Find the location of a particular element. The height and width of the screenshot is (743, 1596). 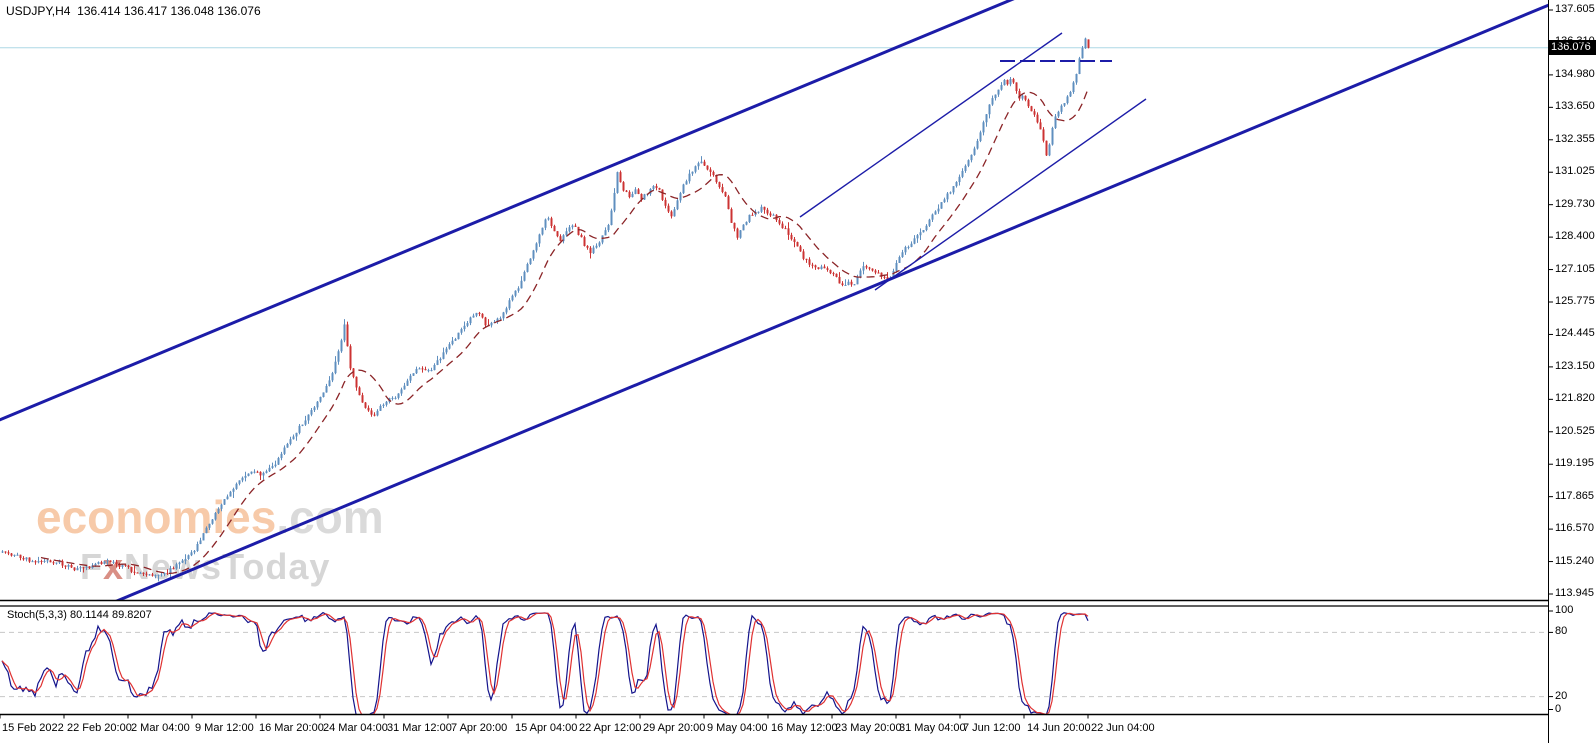

stoch-plot-area is located at coordinates (774, 664).